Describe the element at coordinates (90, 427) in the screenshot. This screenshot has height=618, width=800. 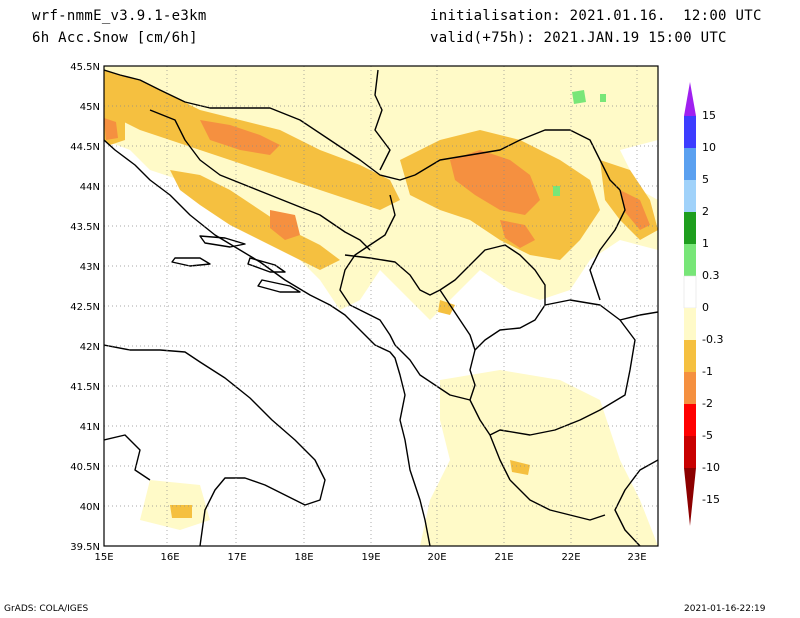
I see `lat-tick-label: 41N` at that location.